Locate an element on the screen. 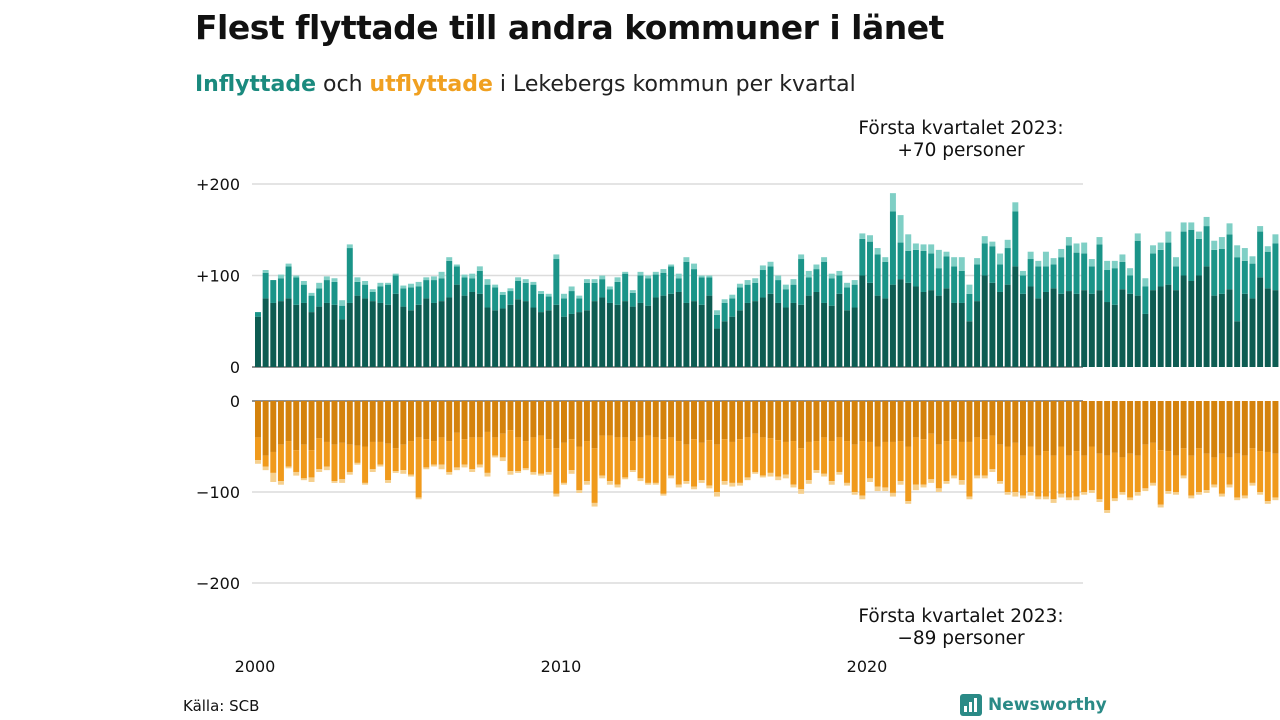 Image resolution: width=1280 pixels, height=720 pixels. newsworthy-brand: Newsworthy is located at coordinates (1033, 705).